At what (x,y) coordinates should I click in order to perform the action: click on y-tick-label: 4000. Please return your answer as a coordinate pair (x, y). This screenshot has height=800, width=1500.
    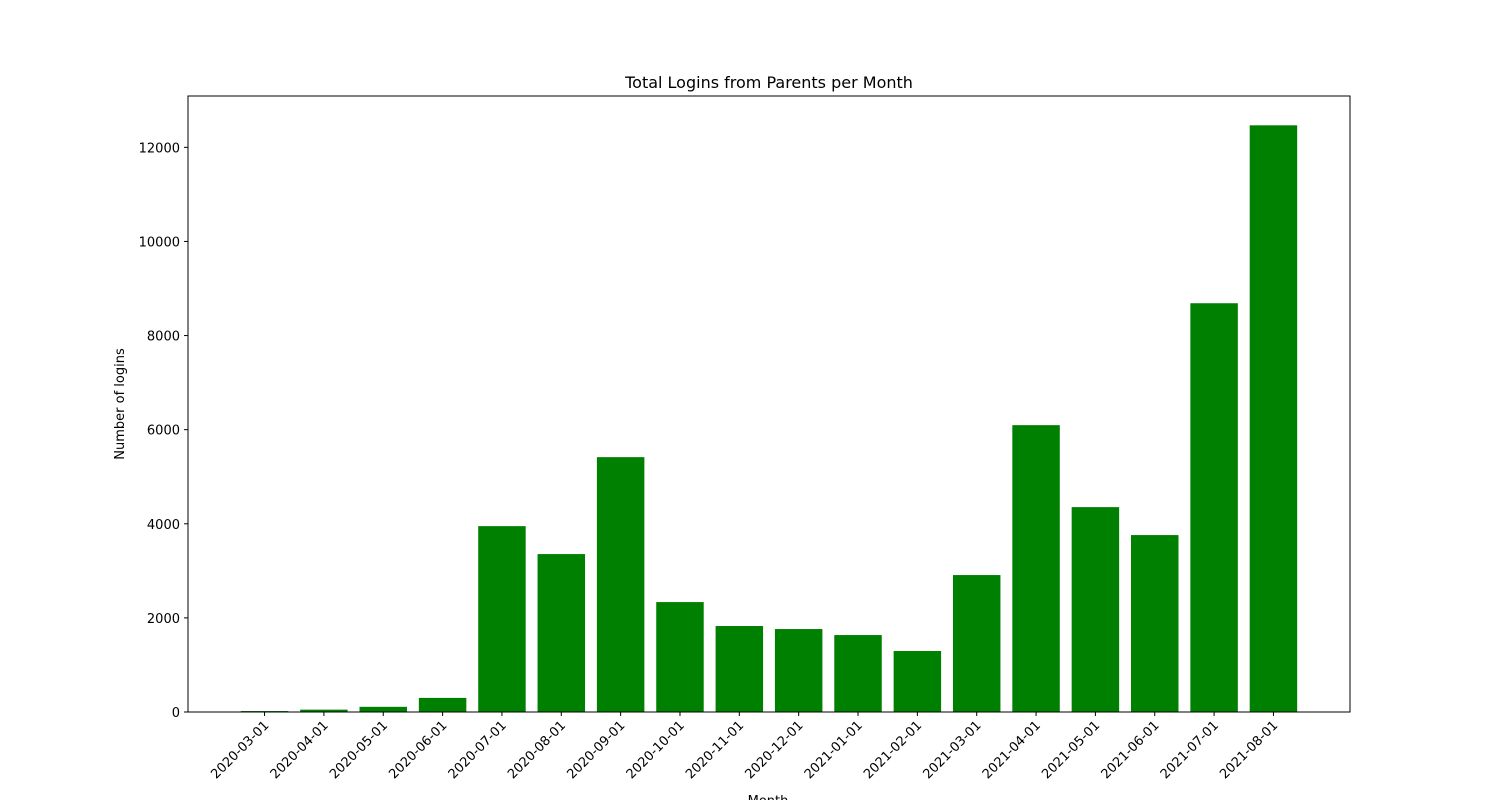
    Looking at the image, I should click on (163, 525).